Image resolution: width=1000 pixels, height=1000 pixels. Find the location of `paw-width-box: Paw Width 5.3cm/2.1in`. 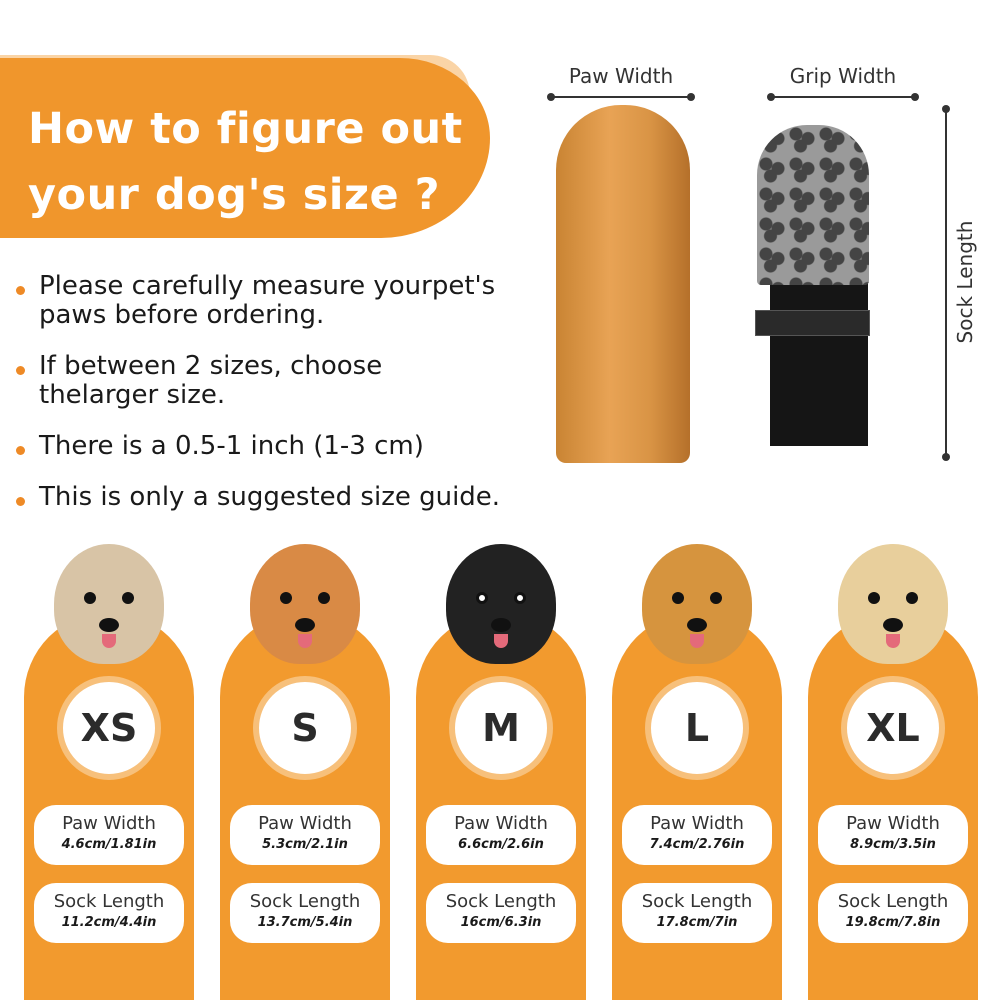

paw-width-box: Paw Width 5.3cm/2.1in is located at coordinates (305, 835).